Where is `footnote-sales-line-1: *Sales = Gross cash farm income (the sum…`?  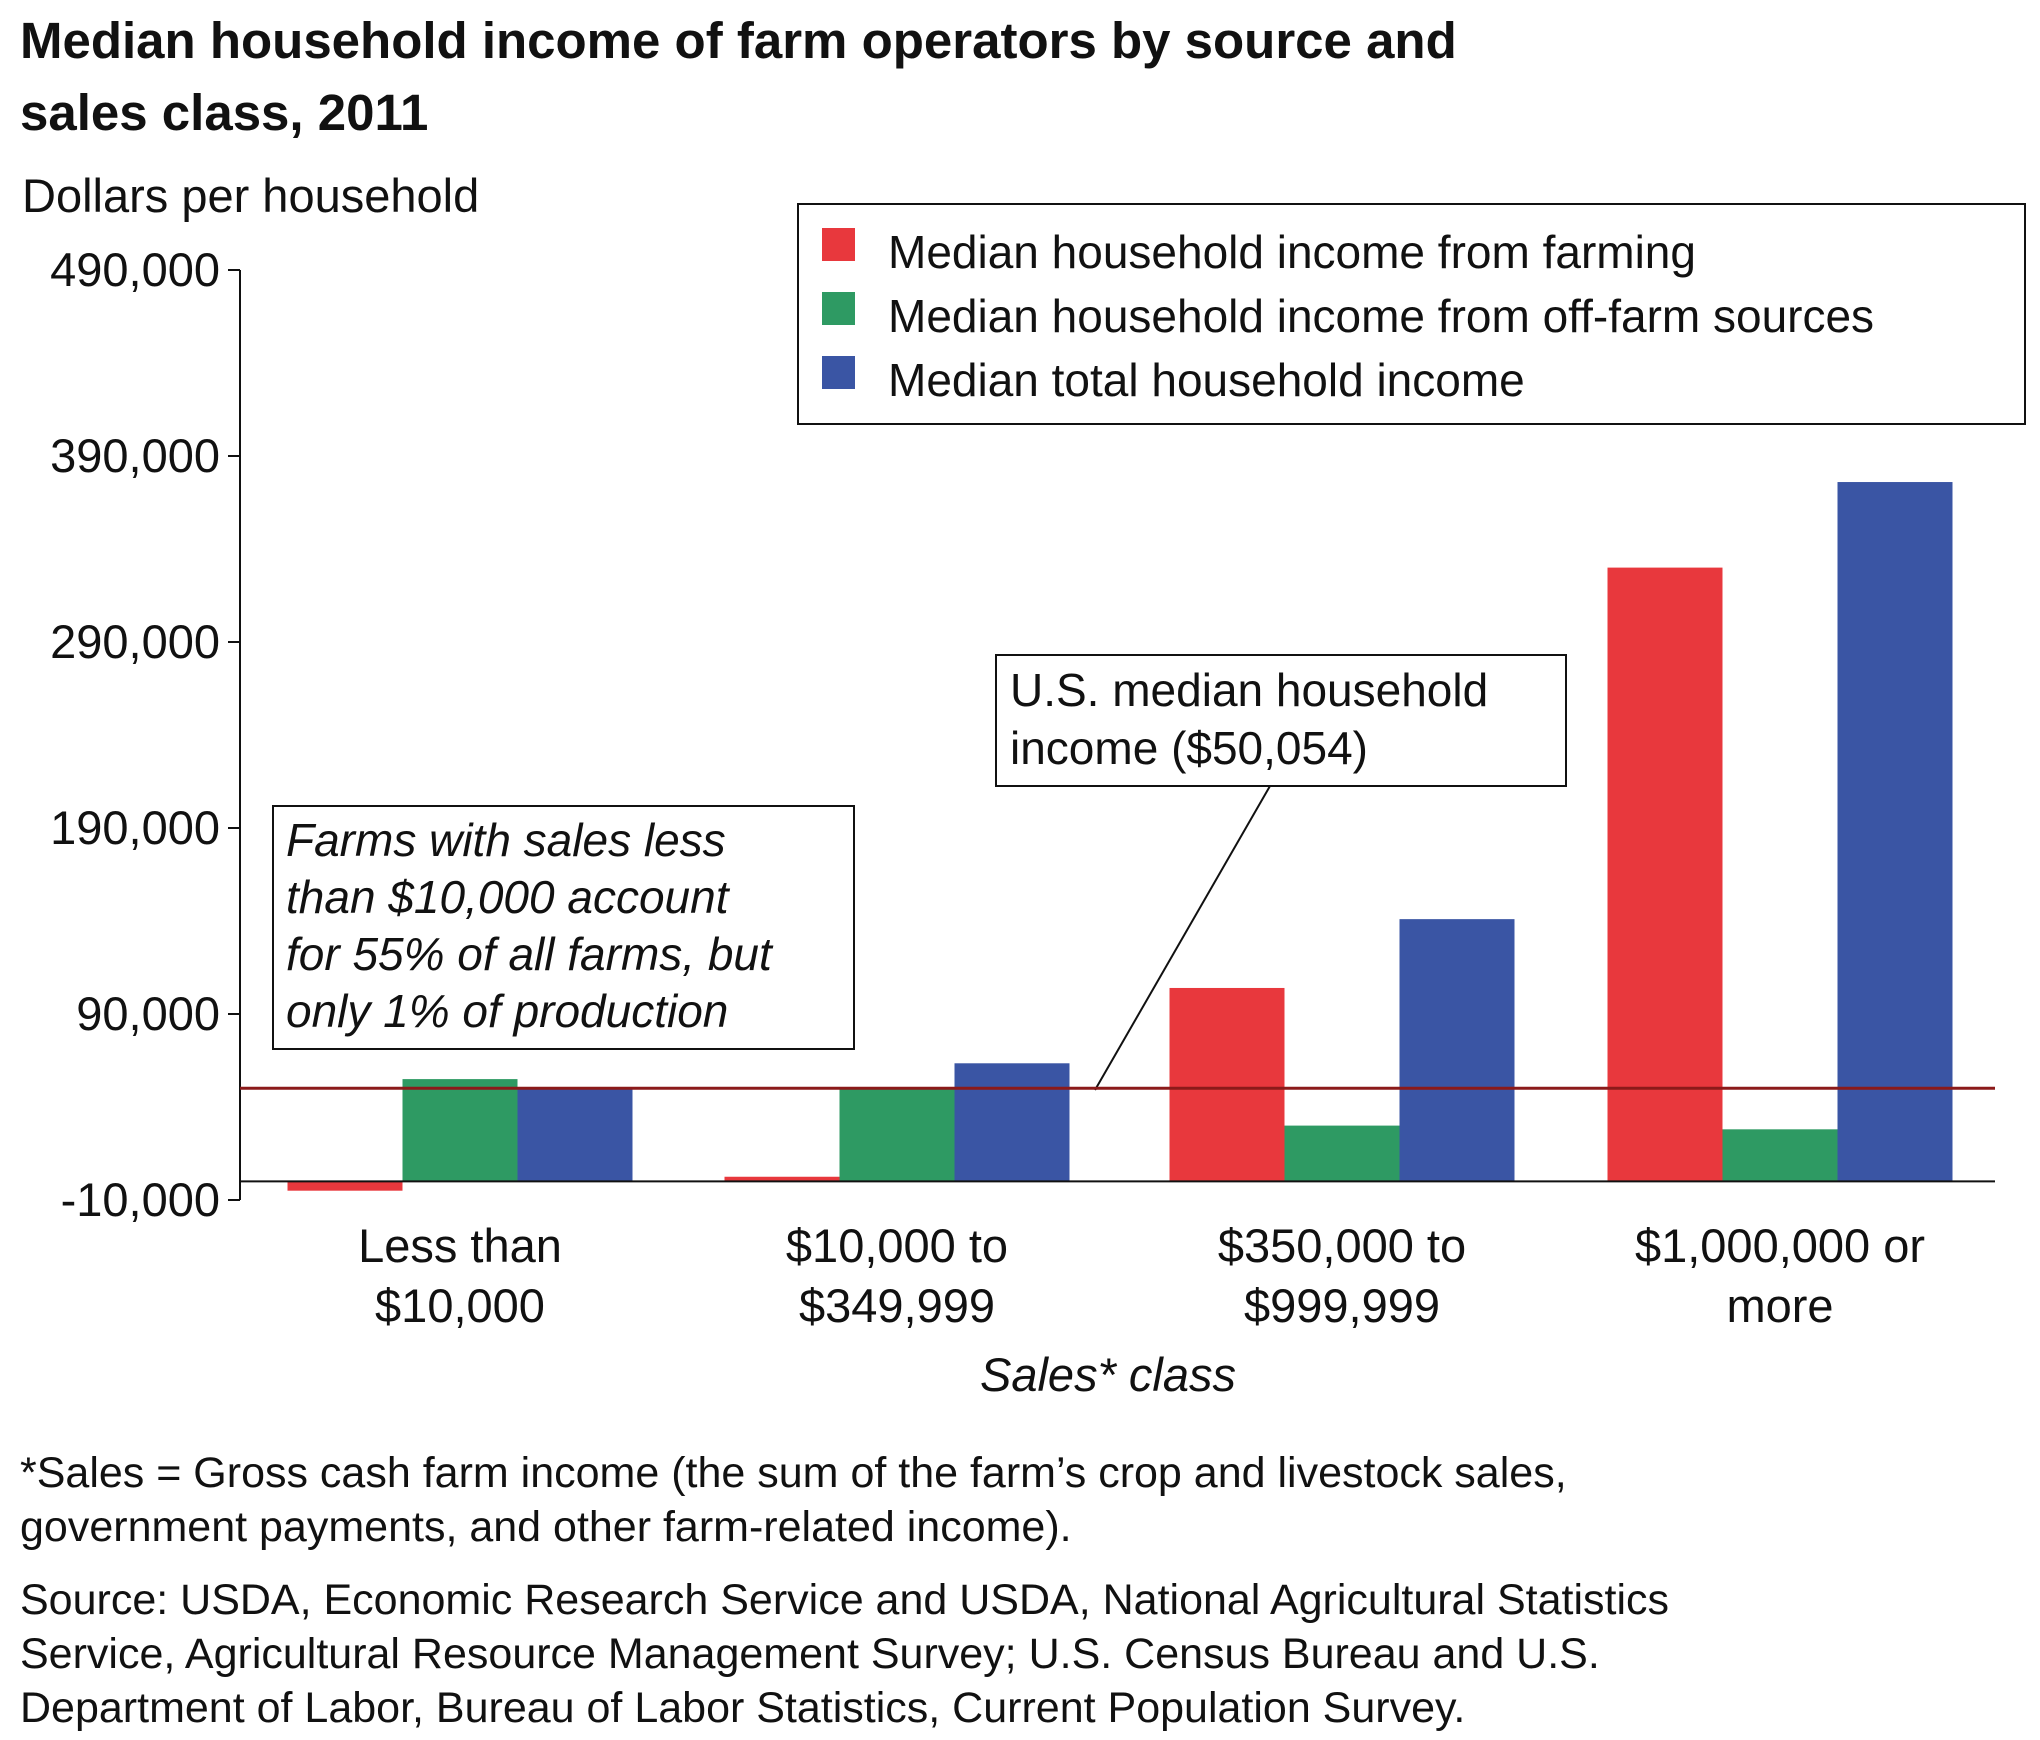
footnote-sales-line-1: *Sales = Gross cash farm income (the sum… is located at coordinates (793, 1473).